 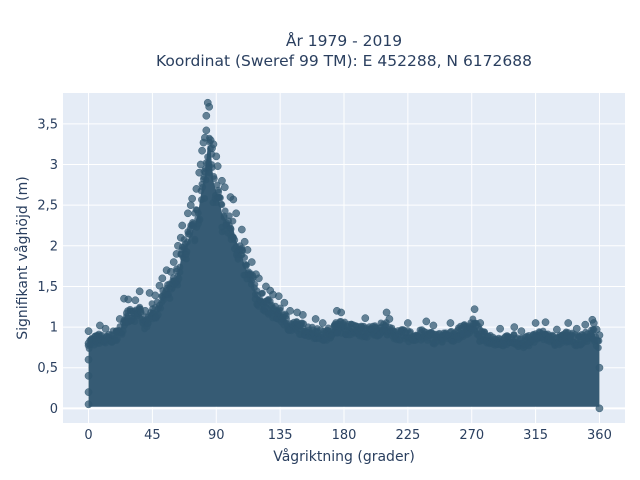 What do you see at coordinates (599, 435) in the screenshot?
I see `x-tick-label: 360` at bounding box center [599, 435].